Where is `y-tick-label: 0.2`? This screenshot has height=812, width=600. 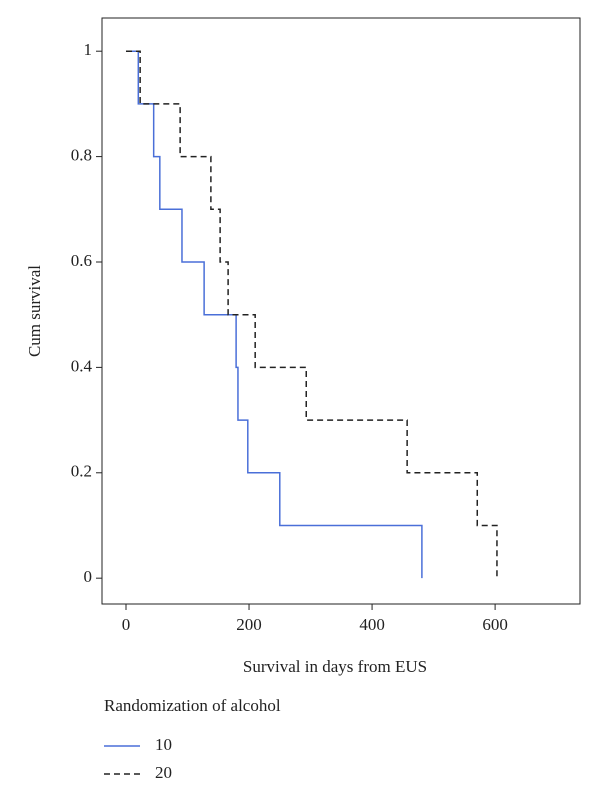
y-tick-label: 0.2 is located at coordinates (81, 471).